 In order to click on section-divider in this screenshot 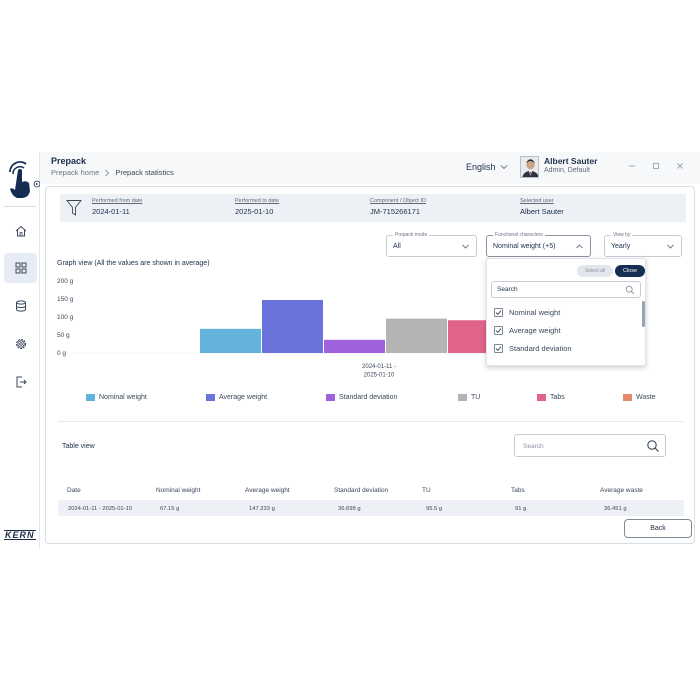, I will do `click(371, 421)`.